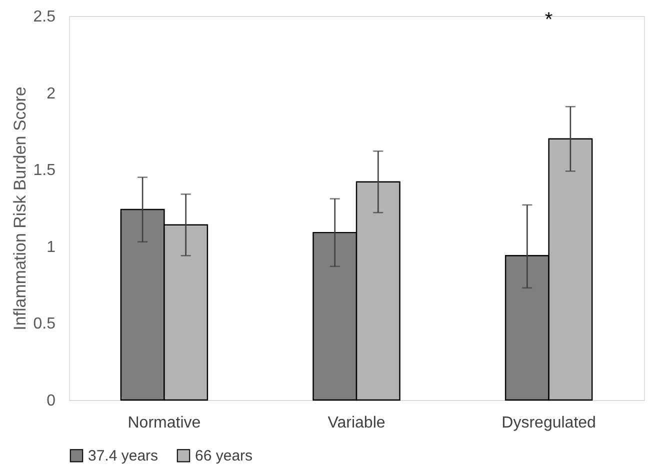  Describe the element at coordinates (44, 17) in the screenshot. I see `y-tick-label: 2.5` at that location.